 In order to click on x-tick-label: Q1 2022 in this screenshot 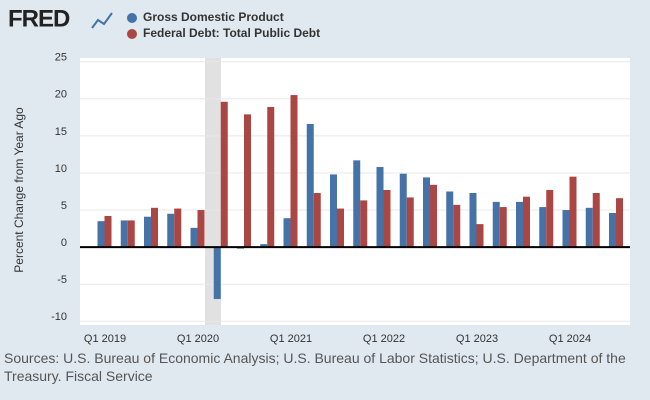, I will do `click(384, 339)`.